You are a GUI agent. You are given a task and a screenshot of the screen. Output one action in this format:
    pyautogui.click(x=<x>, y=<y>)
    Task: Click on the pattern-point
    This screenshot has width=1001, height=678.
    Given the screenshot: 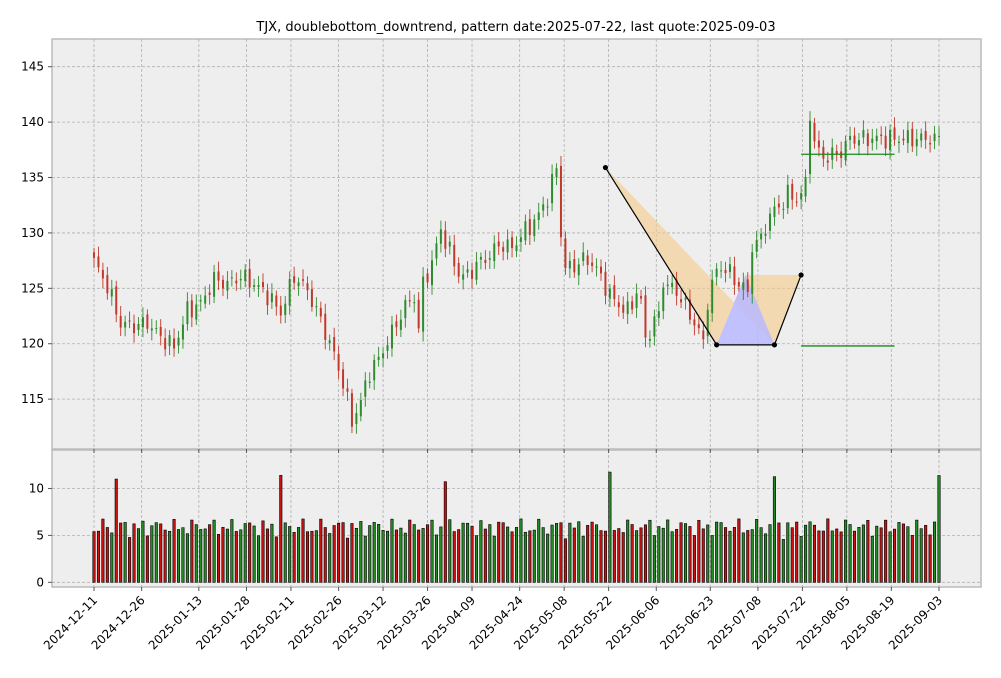 What is the action you would take?
    pyautogui.click(x=774, y=345)
    